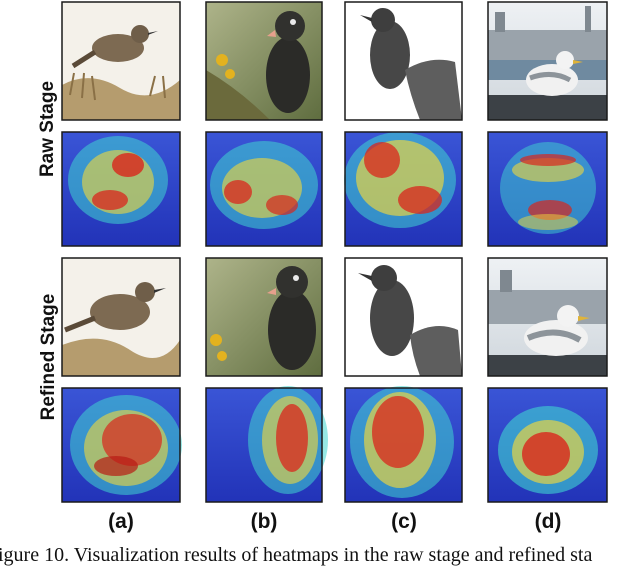 The height and width of the screenshot is (568, 640). I want to click on refined-heatmap-d, so click(547, 445).